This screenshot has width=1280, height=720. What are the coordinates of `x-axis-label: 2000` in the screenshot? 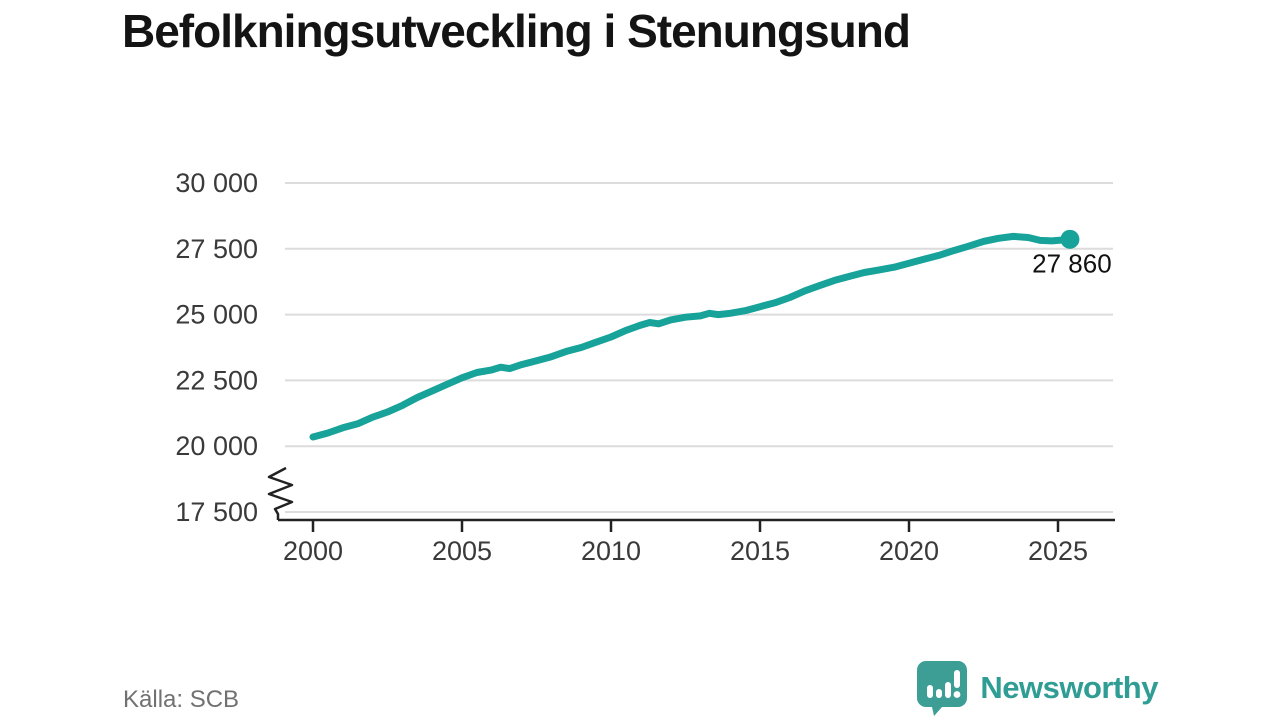 It's located at (313, 551).